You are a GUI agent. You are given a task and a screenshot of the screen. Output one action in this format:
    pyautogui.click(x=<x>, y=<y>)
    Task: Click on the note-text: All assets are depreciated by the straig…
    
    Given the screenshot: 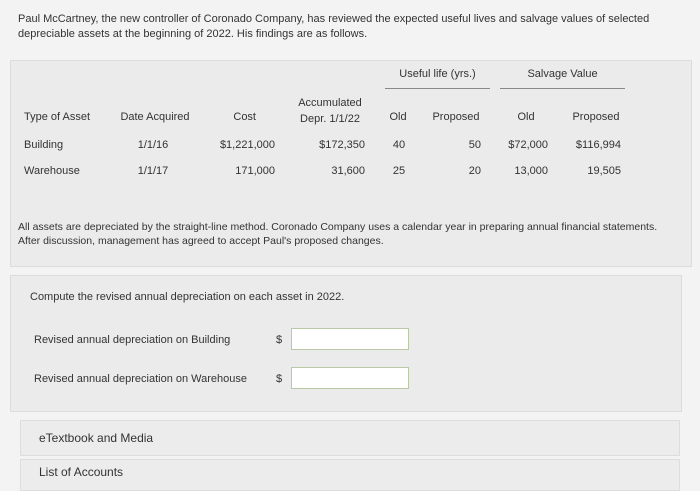 What is the action you would take?
    pyautogui.click(x=338, y=234)
    